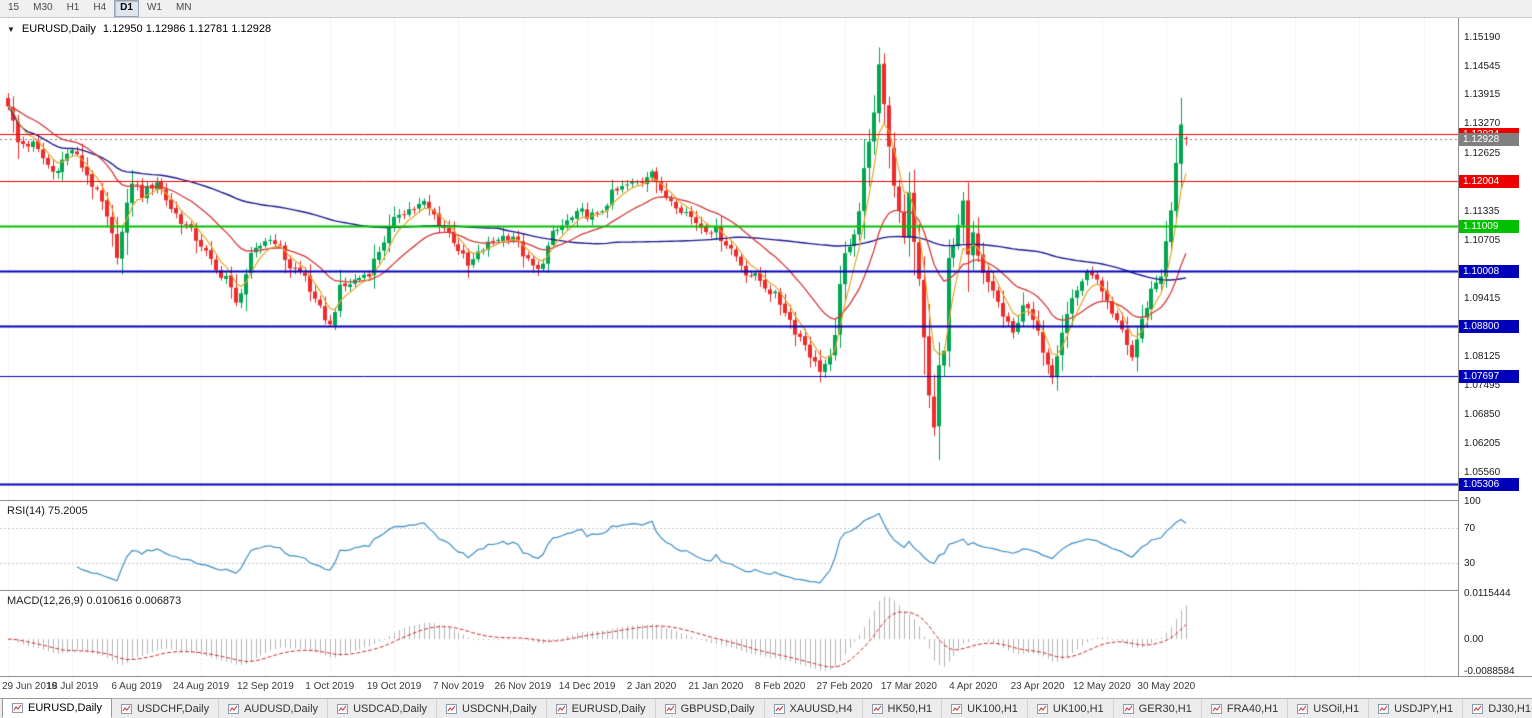 This screenshot has height=718, width=1532. Describe the element at coordinates (183, 7) in the screenshot. I see `timeframe-button-mn: MN` at that location.